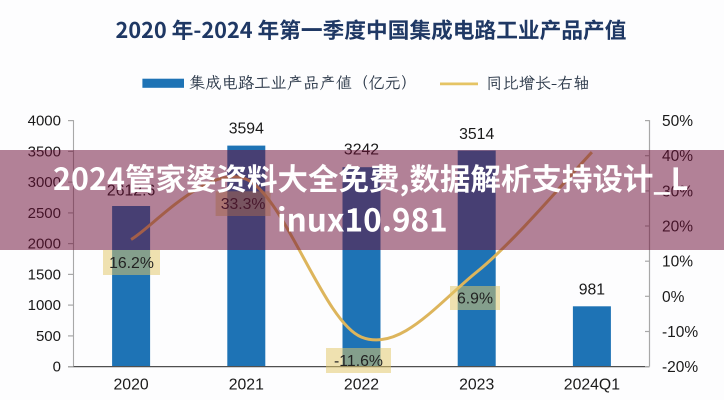 The image size is (724, 405). Describe the element at coordinates (44, 305) in the screenshot. I see `svg-text: 1000` at that location.